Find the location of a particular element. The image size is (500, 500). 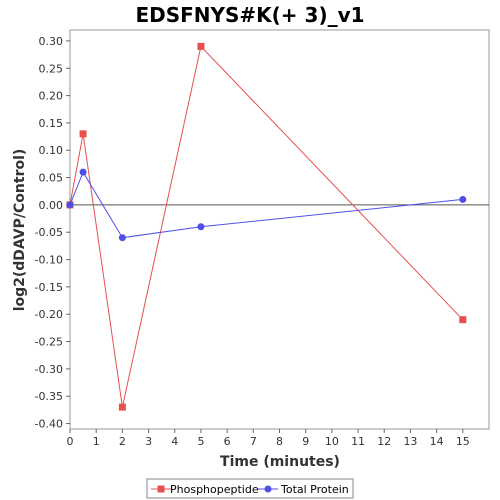

chart-title: EDSFNYS#K(+ 3)_v1 is located at coordinates (249, 15).